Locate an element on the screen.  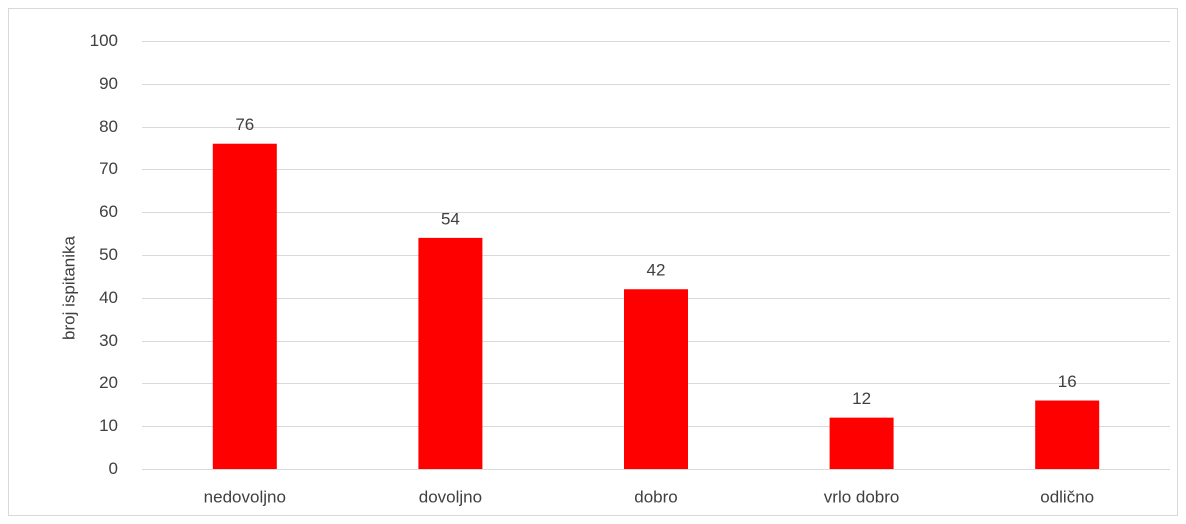
y-tick-label: 60 is located at coordinates (108, 211).